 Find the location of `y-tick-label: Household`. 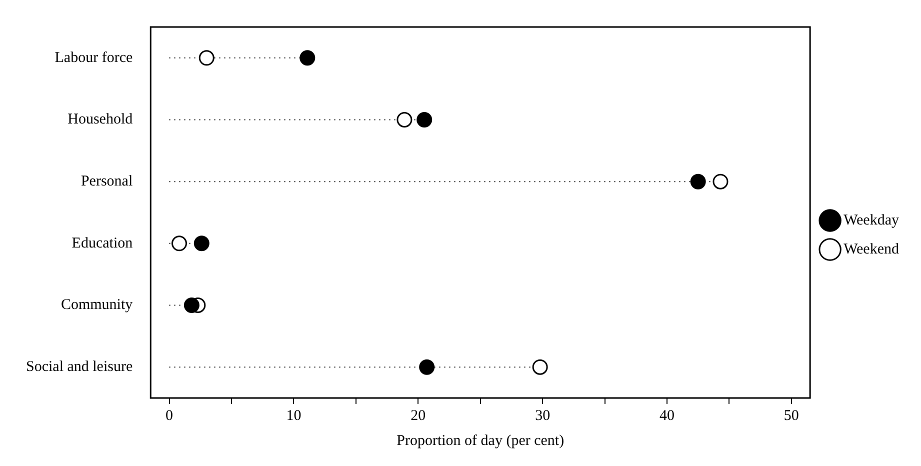

y-tick-label: Household is located at coordinates (101, 120).